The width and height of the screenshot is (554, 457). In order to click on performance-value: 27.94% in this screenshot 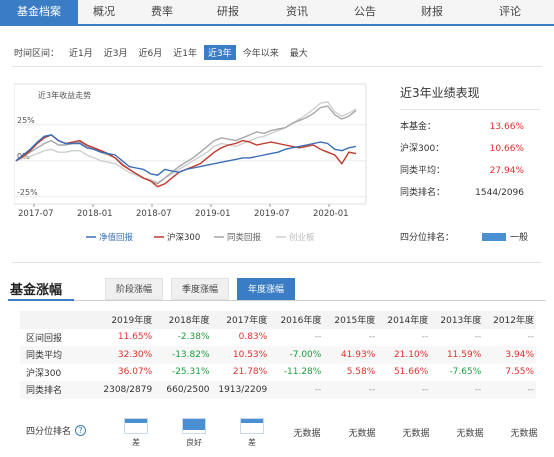, I will do `click(506, 171)`.